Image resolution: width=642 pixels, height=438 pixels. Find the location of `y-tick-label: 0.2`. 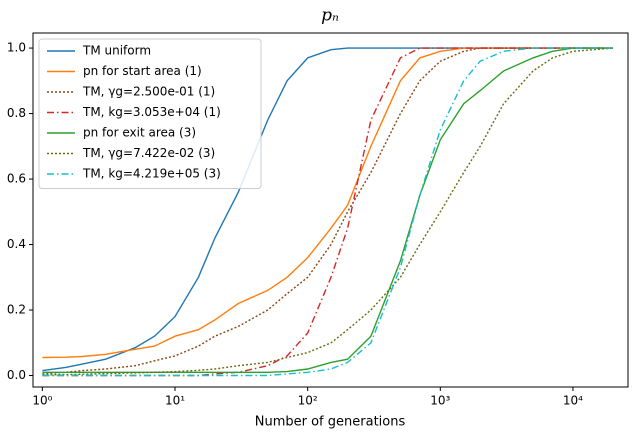

y-tick-label: 0.2 is located at coordinates (16, 310).